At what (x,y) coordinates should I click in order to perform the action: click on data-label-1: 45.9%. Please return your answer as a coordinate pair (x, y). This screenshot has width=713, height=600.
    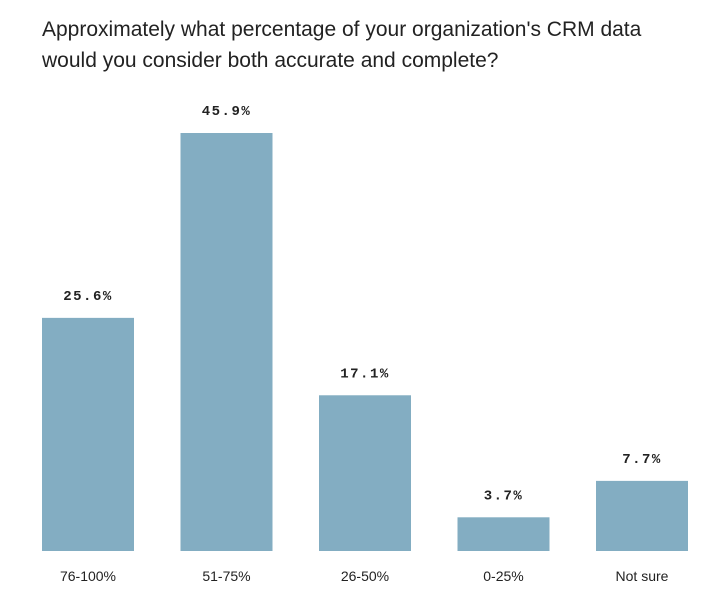
    Looking at the image, I should click on (227, 112).